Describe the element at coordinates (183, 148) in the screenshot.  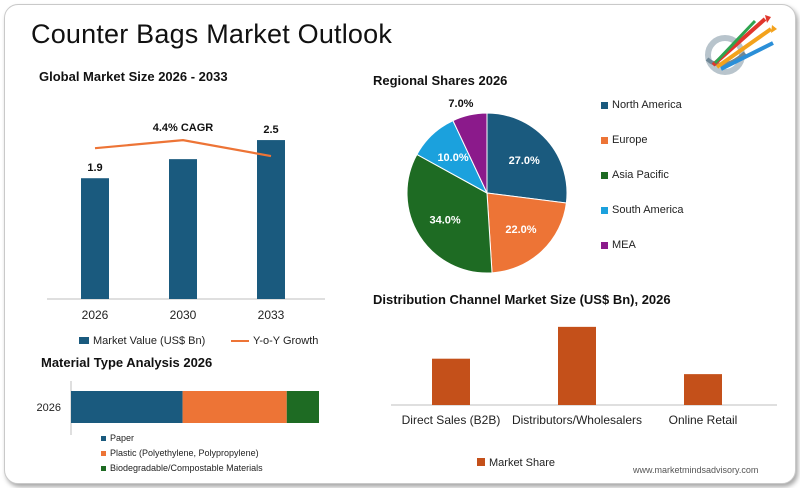
I see `growth-line` at that location.